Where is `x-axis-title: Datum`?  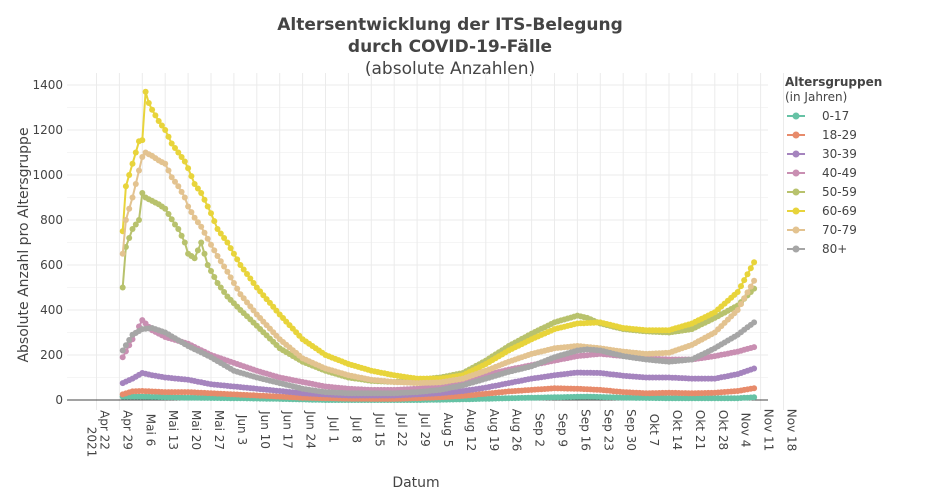 x-axis-title: Datum is located at coordinates (415, 483).